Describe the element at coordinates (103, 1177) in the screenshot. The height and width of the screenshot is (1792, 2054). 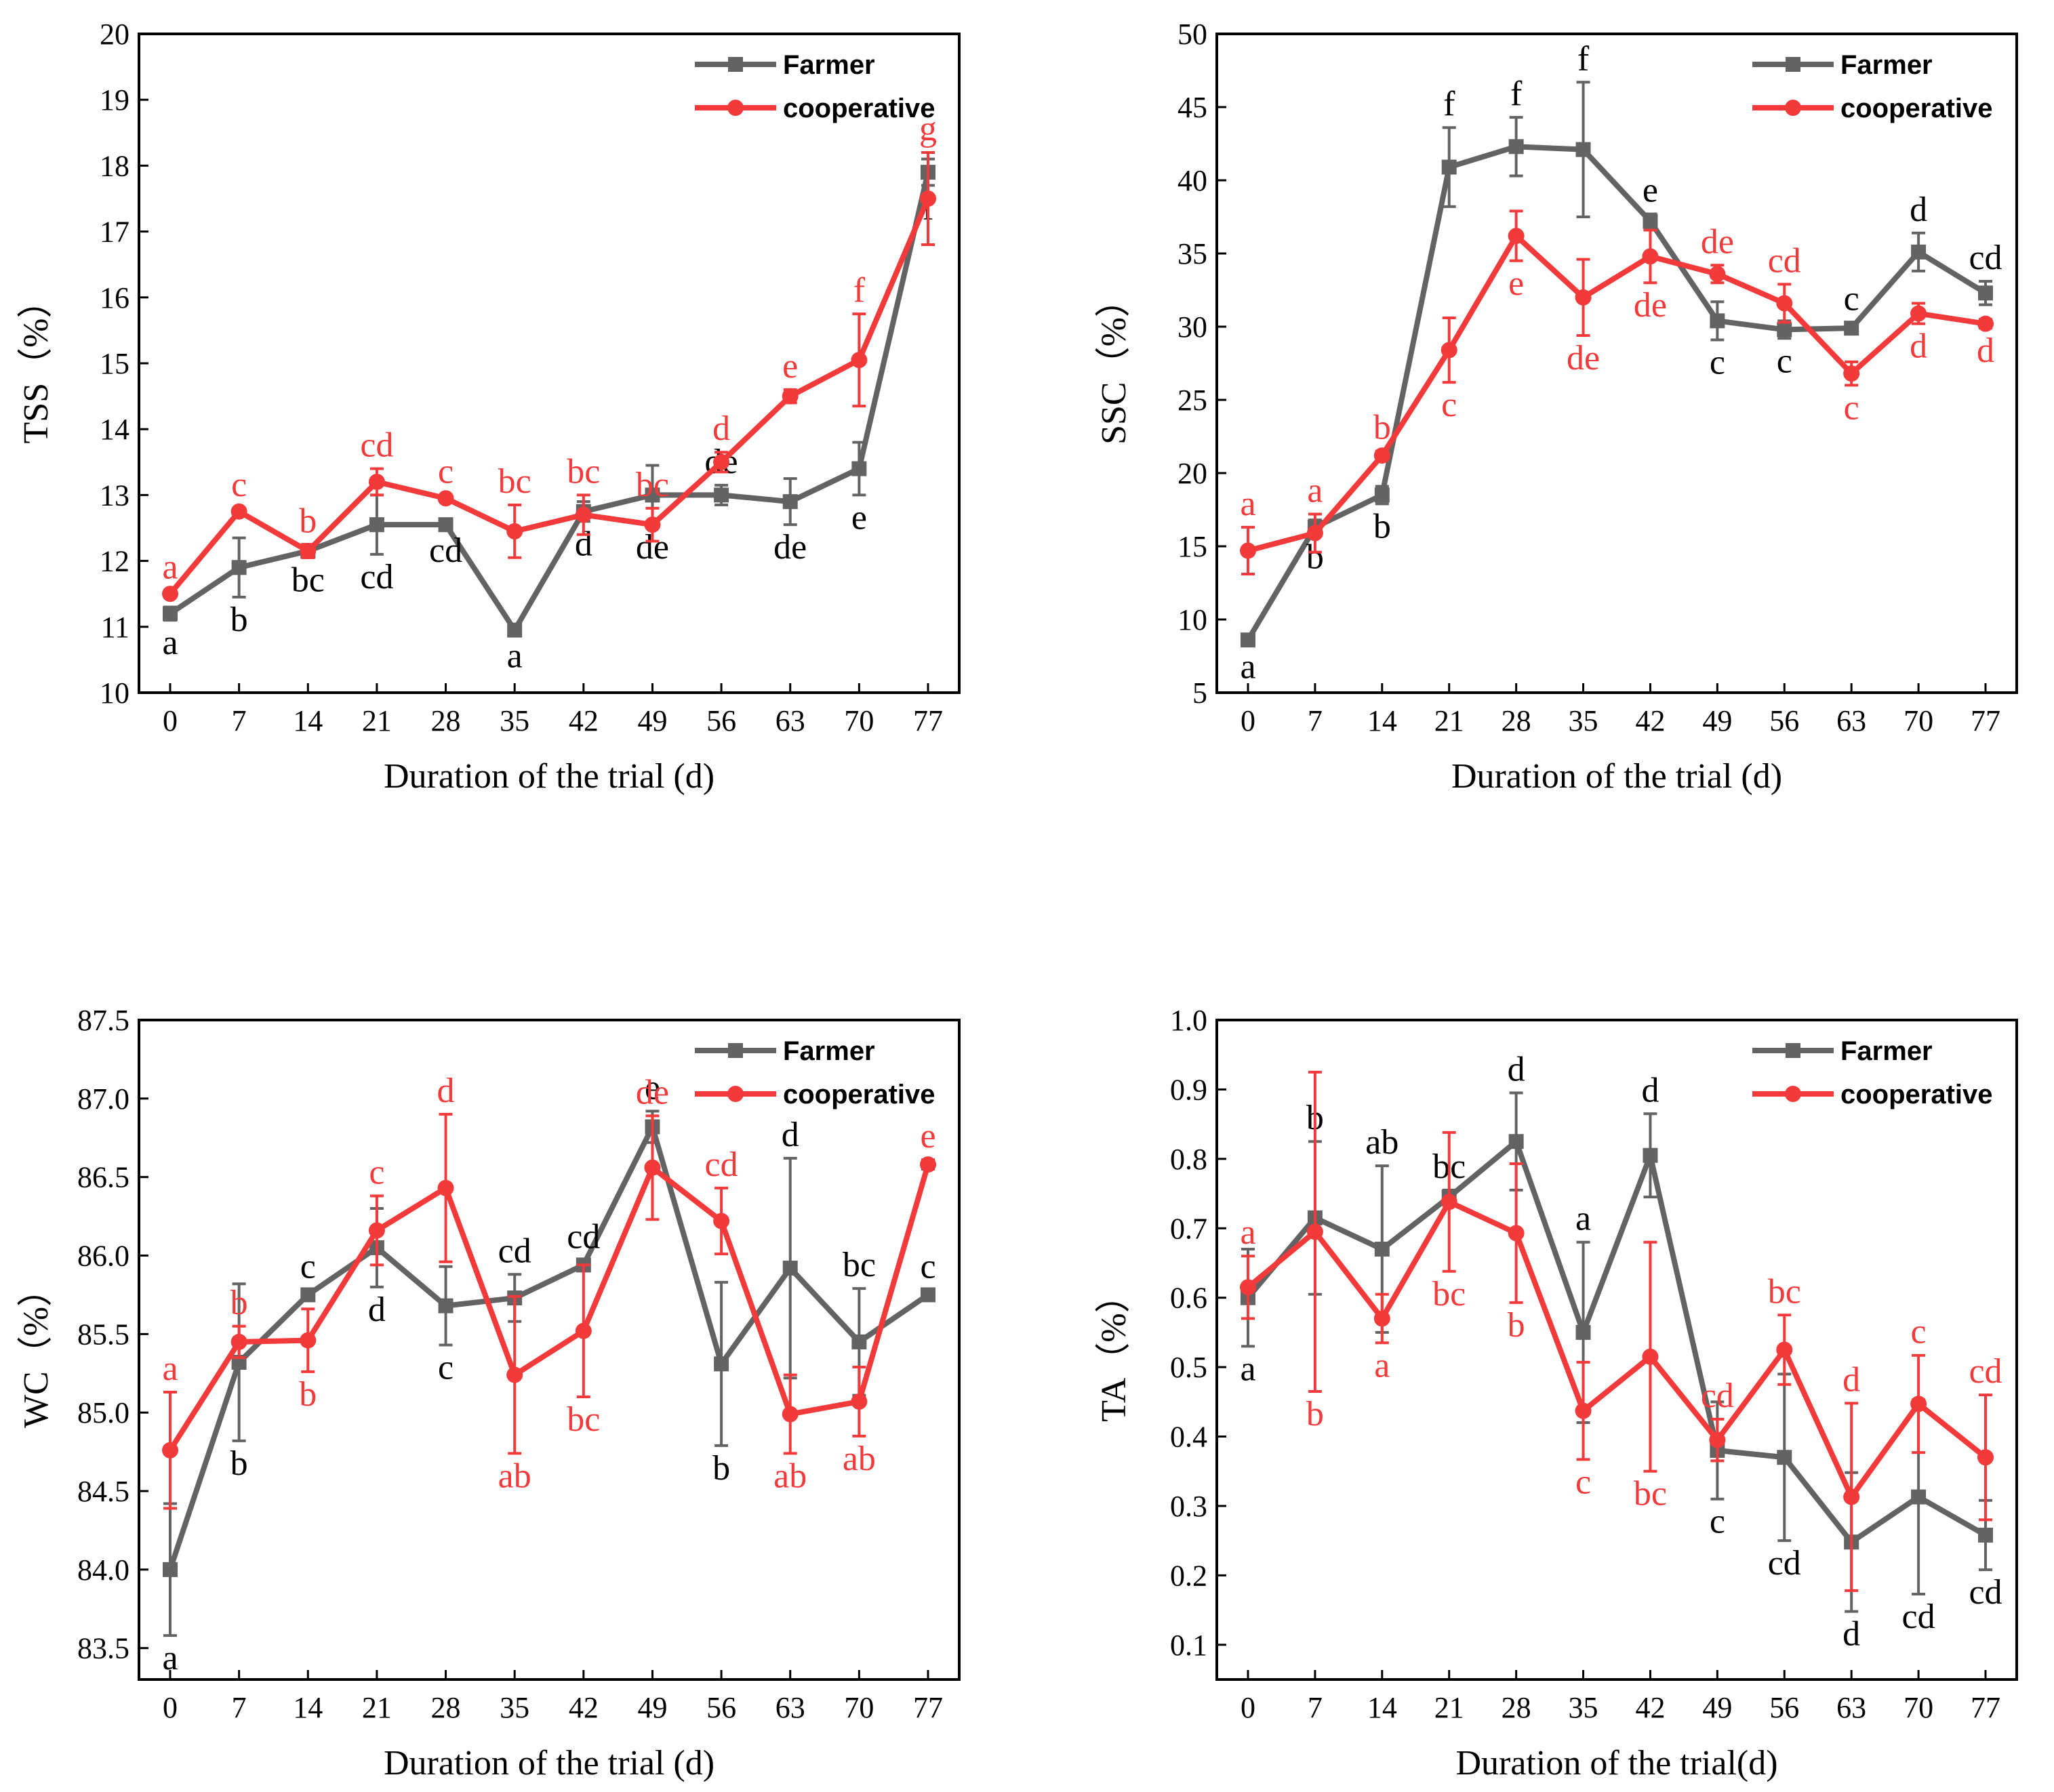
I see `y-tick-label: 86.5` at that location.